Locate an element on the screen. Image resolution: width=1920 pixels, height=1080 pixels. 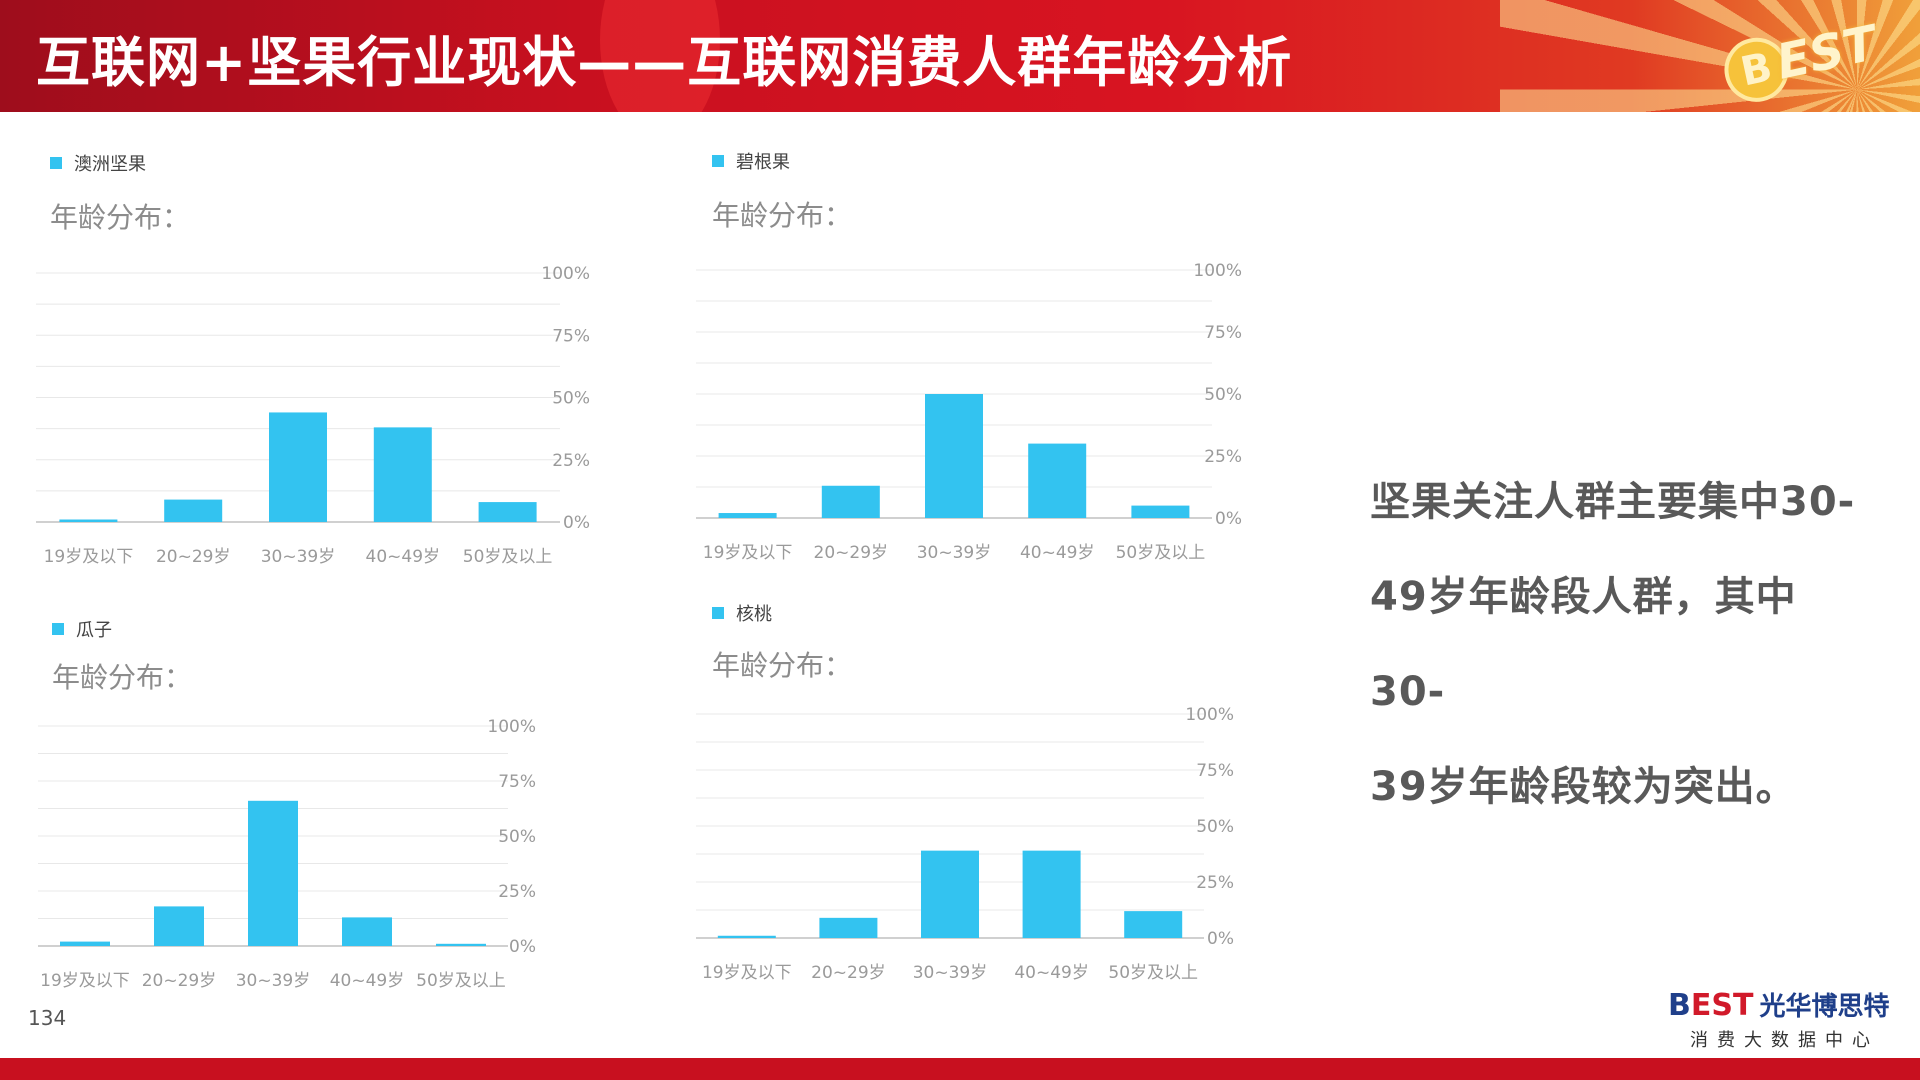
footer-logo: BEST 光华博思特 消费大数据中心 is located at coordinates (1788, 1018).